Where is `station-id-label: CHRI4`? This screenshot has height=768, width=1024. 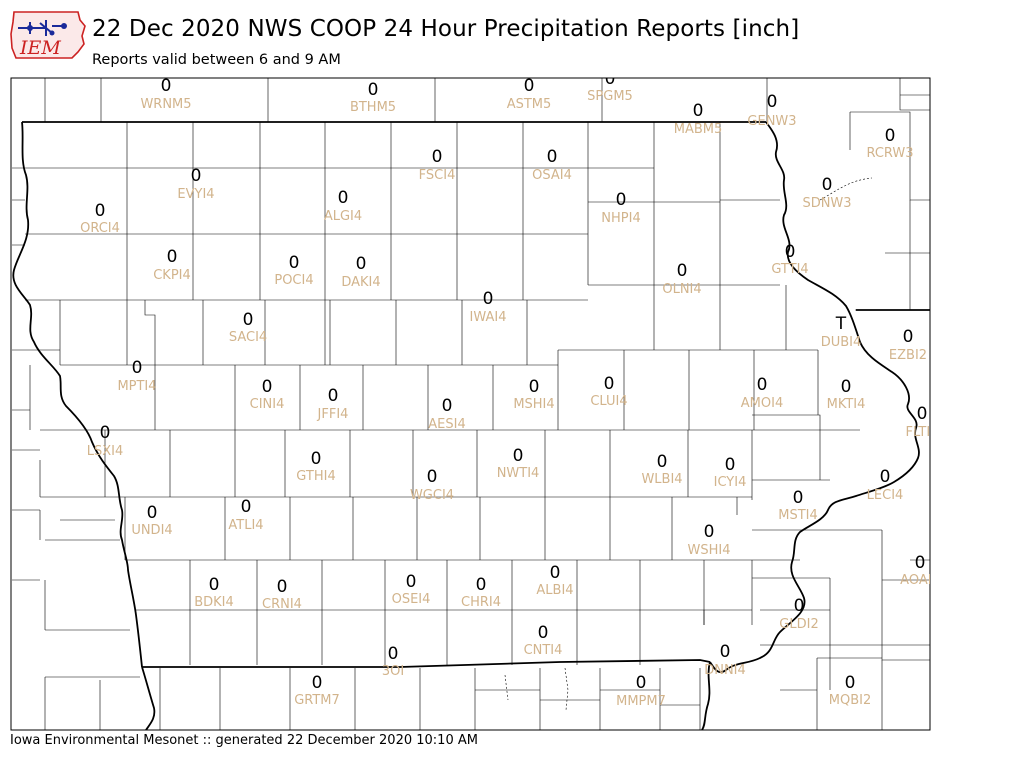
station-id-label: CHRI4 is located at coordinates (481, 602).